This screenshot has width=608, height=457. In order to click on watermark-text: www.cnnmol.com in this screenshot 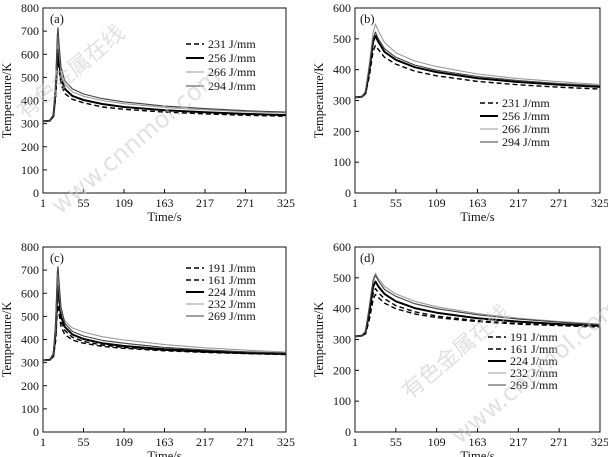, I will do `click(527, 370)`.